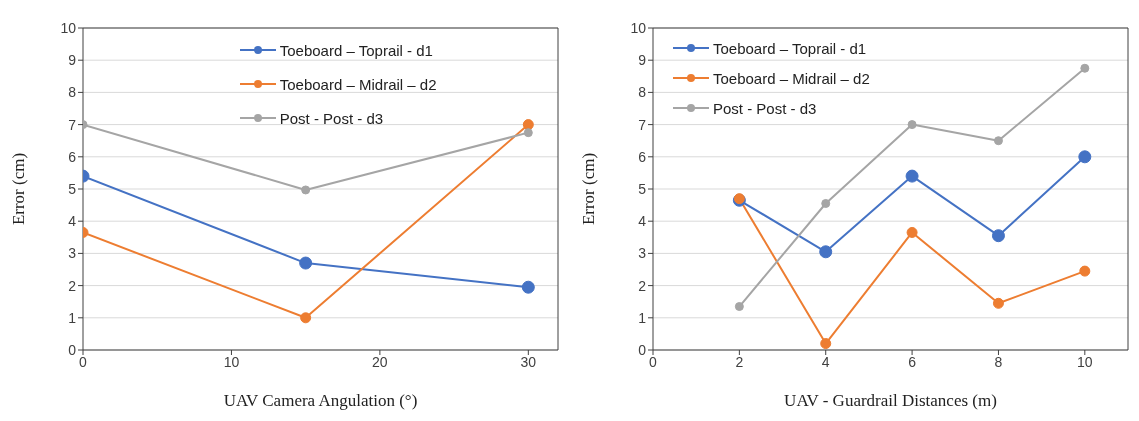  I want to click on x-tick-label: 2, so click(739, 361).